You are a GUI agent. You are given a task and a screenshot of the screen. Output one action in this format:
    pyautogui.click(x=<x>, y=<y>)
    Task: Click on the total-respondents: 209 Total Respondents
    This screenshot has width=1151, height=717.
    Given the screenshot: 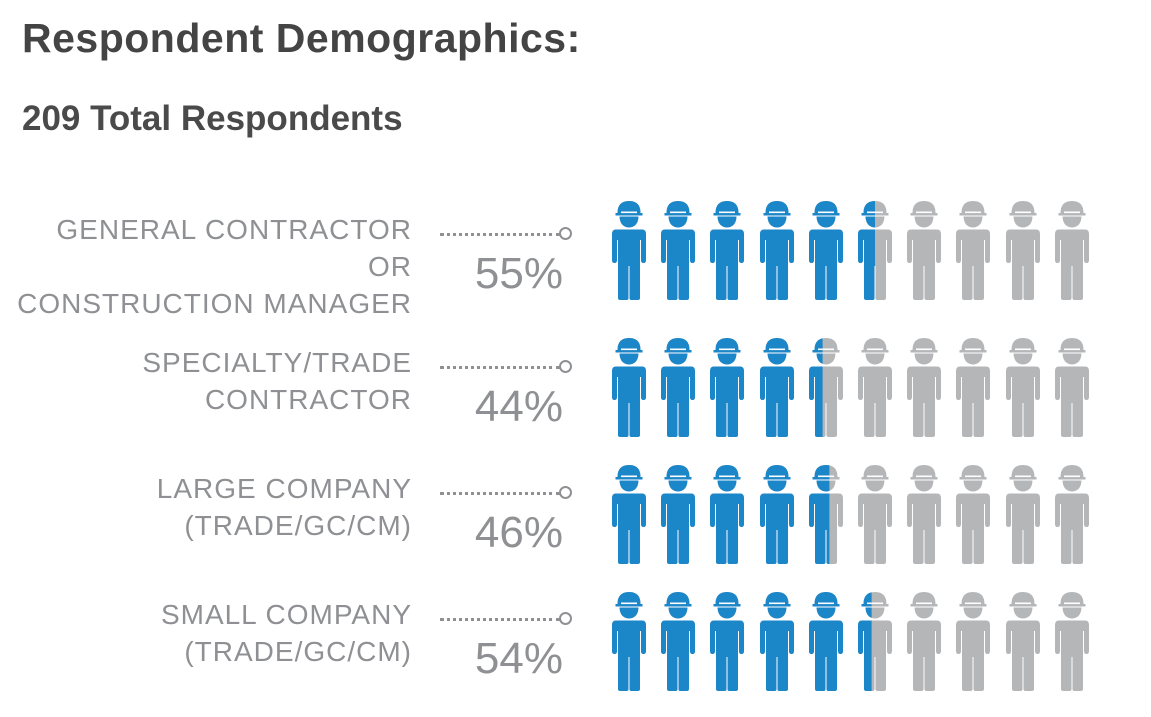 What is the action you would take?
    pyautogui.click(x=212, y=118)
    